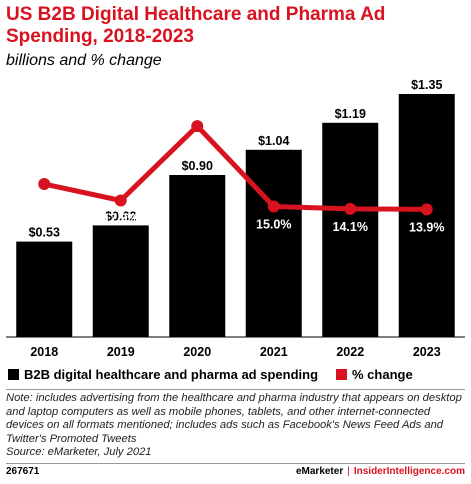 The width and height of the screenshot is (471, 484). Describe the element at coordinates (235, 471) in the screenshot. I see `footer: 267671 eMarketer | InsiderIntelligence.com` at that location.